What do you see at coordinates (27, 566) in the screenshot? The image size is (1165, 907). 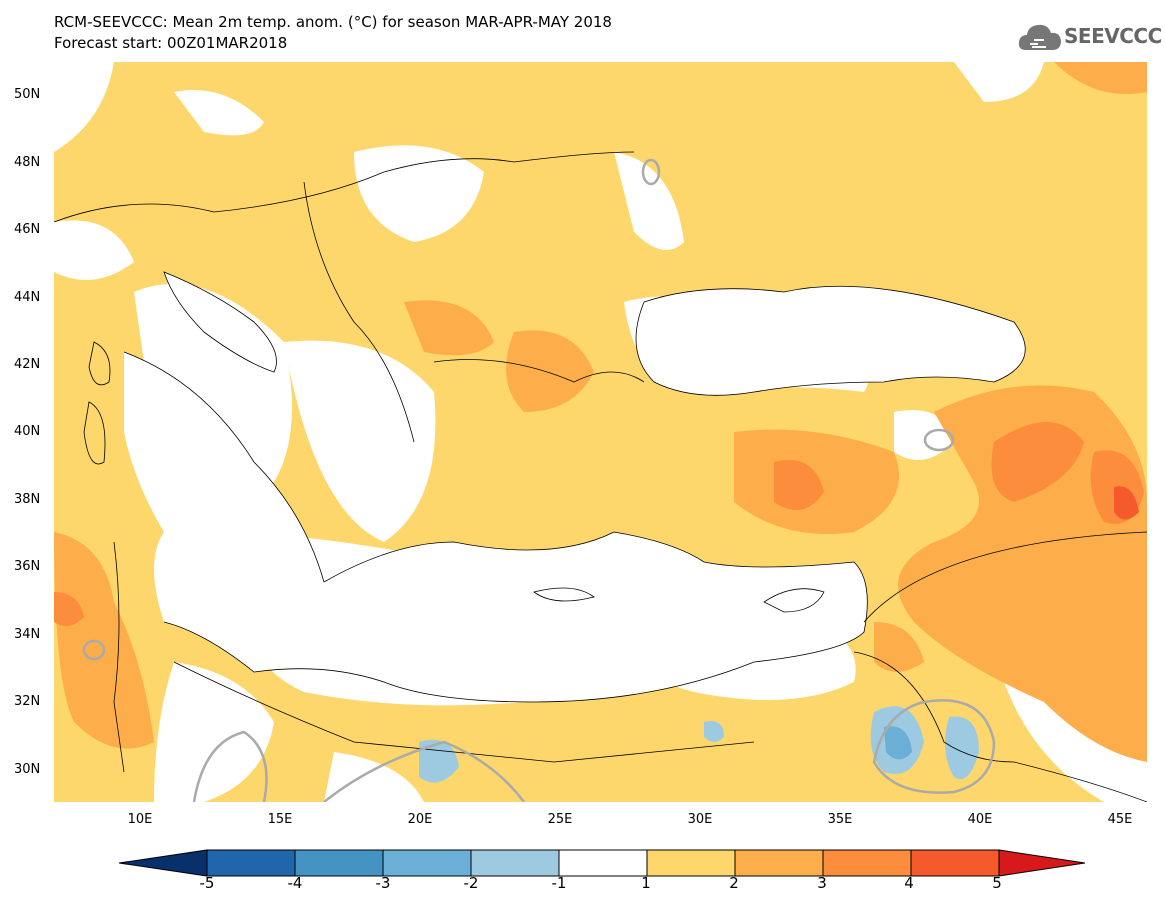 I see `lat-label: 36N` at bounding box center [27, 566].